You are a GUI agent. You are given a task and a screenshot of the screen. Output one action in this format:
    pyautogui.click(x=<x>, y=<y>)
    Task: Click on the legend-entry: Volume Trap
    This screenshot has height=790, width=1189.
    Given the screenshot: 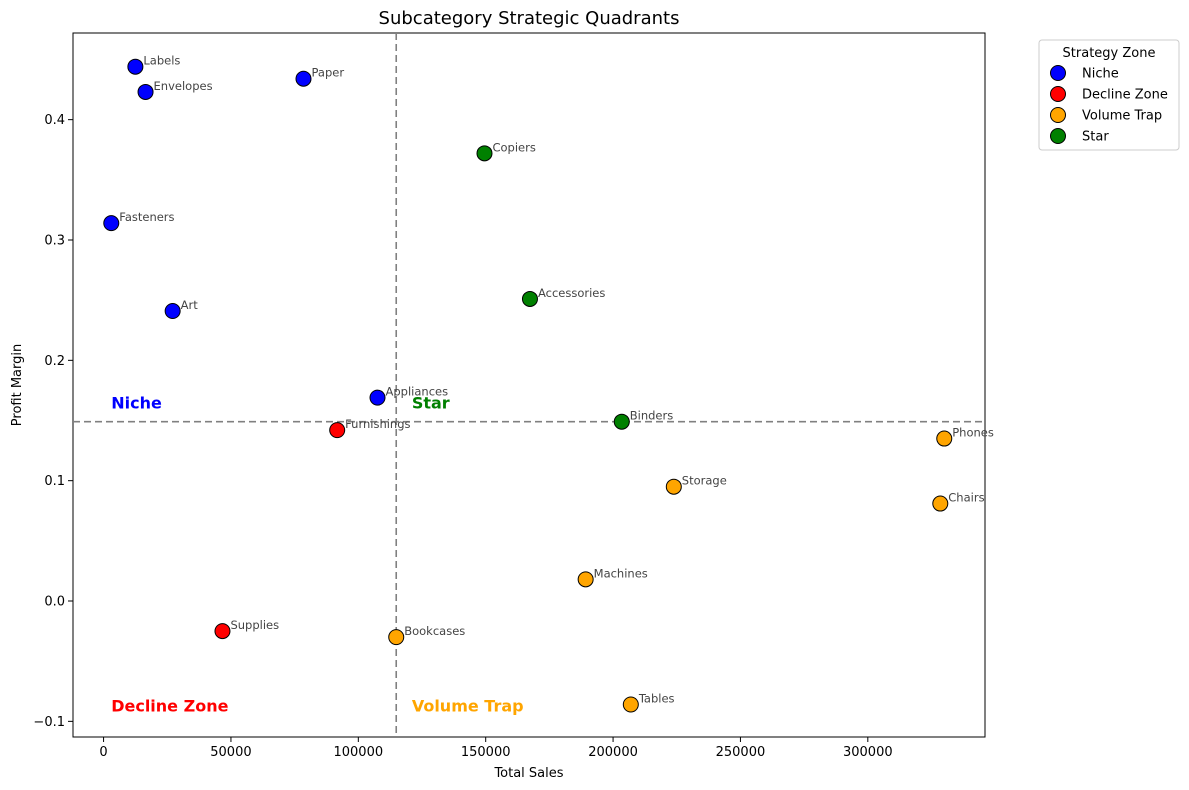 What is the action you would take?
    pyautogui.click(x=1122, y=116)
    